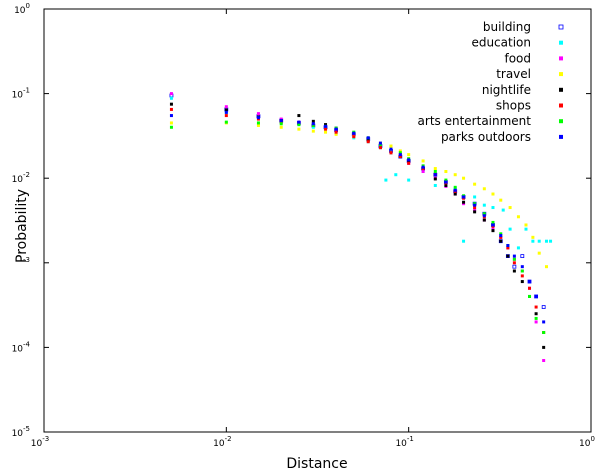  I want to click on x-tick-label: 10⁰, so click(587, 442).